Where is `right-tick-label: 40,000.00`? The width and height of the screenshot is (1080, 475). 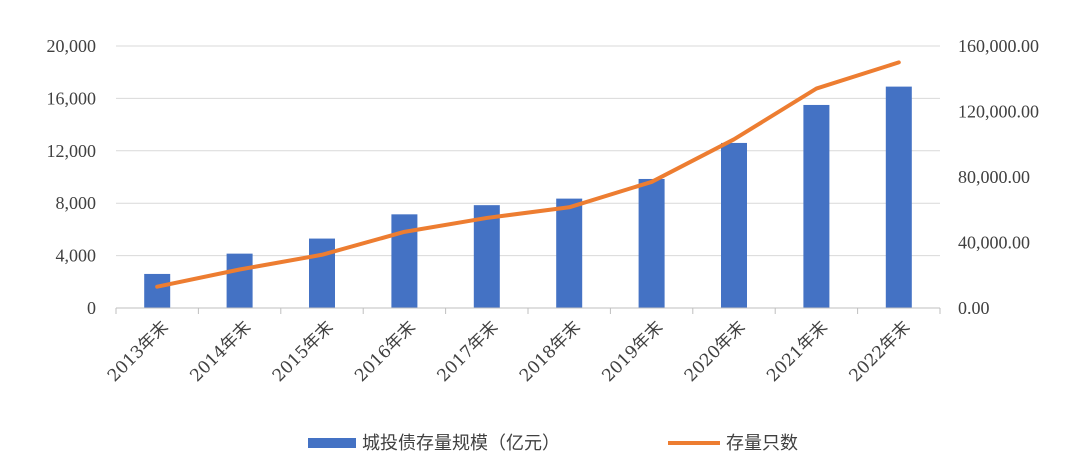
right-tick-label: 40,000.00 is located at coordinates (994, 243).